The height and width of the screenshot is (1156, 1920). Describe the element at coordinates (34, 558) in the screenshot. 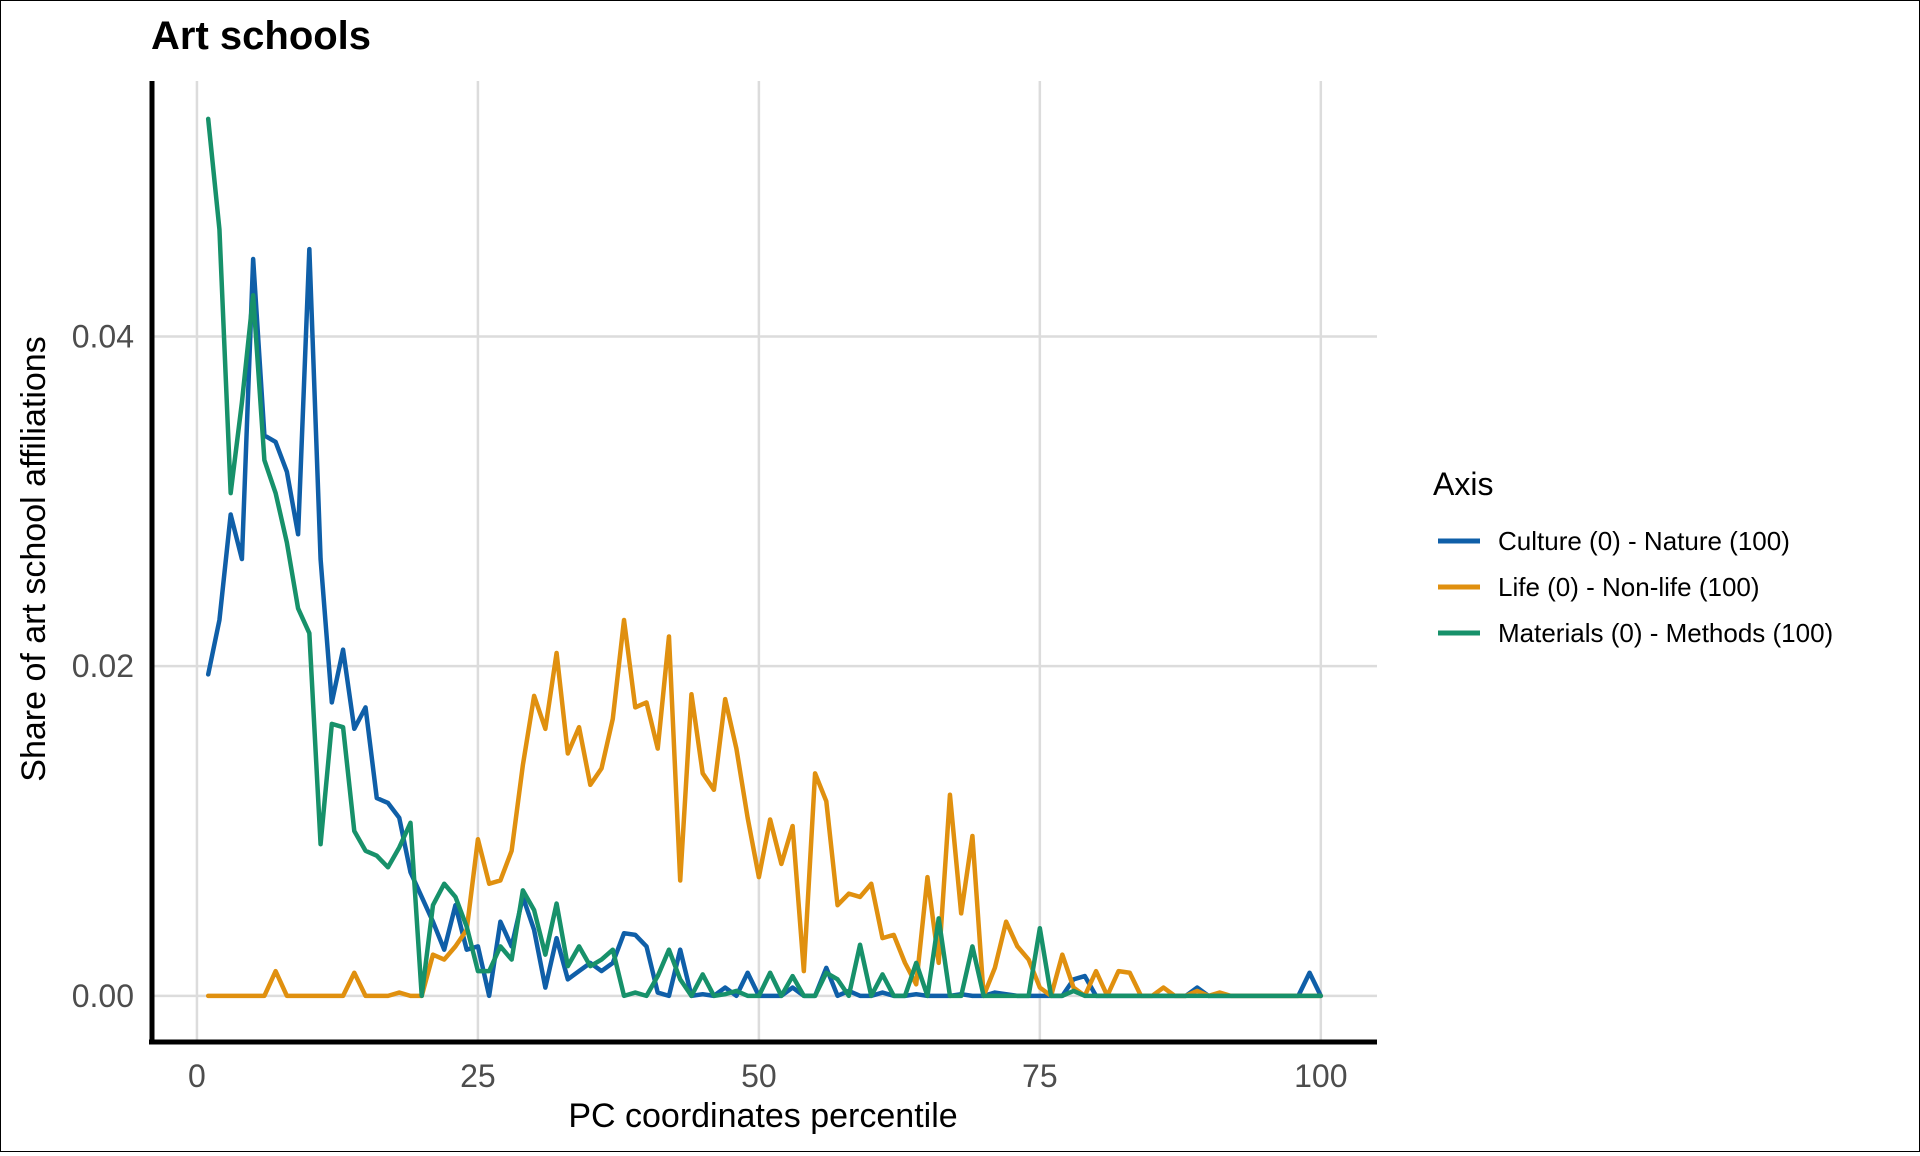

I see `y-axis-label: Share of art school affiliations` at that location.